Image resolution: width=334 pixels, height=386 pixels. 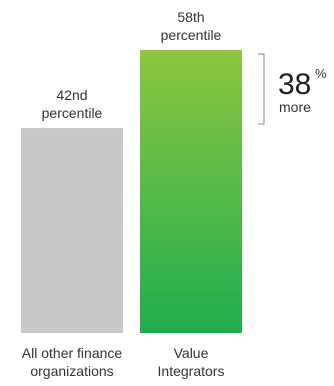 What do you see at coordinates (295, 107) in the screenshot?
I see `difference-label: more` at bounding box center [295, 107].